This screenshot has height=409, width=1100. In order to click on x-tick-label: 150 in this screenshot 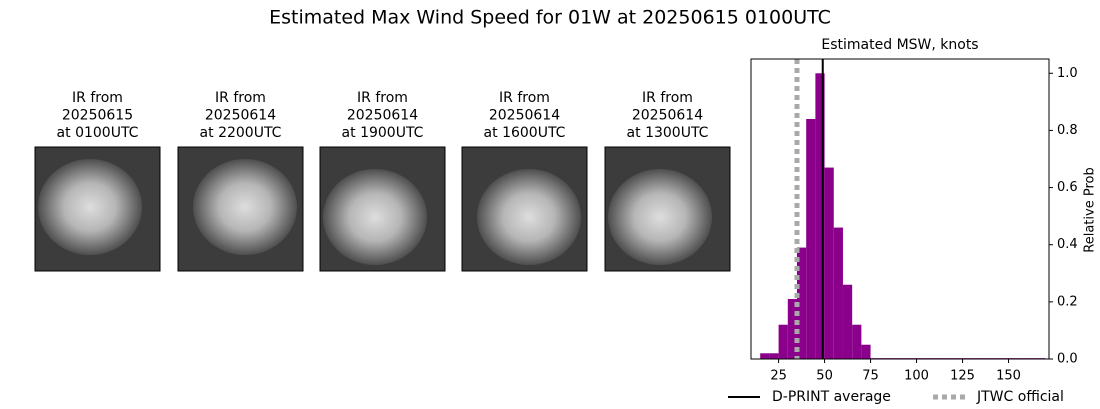, I will do `click(1008, 376)`.